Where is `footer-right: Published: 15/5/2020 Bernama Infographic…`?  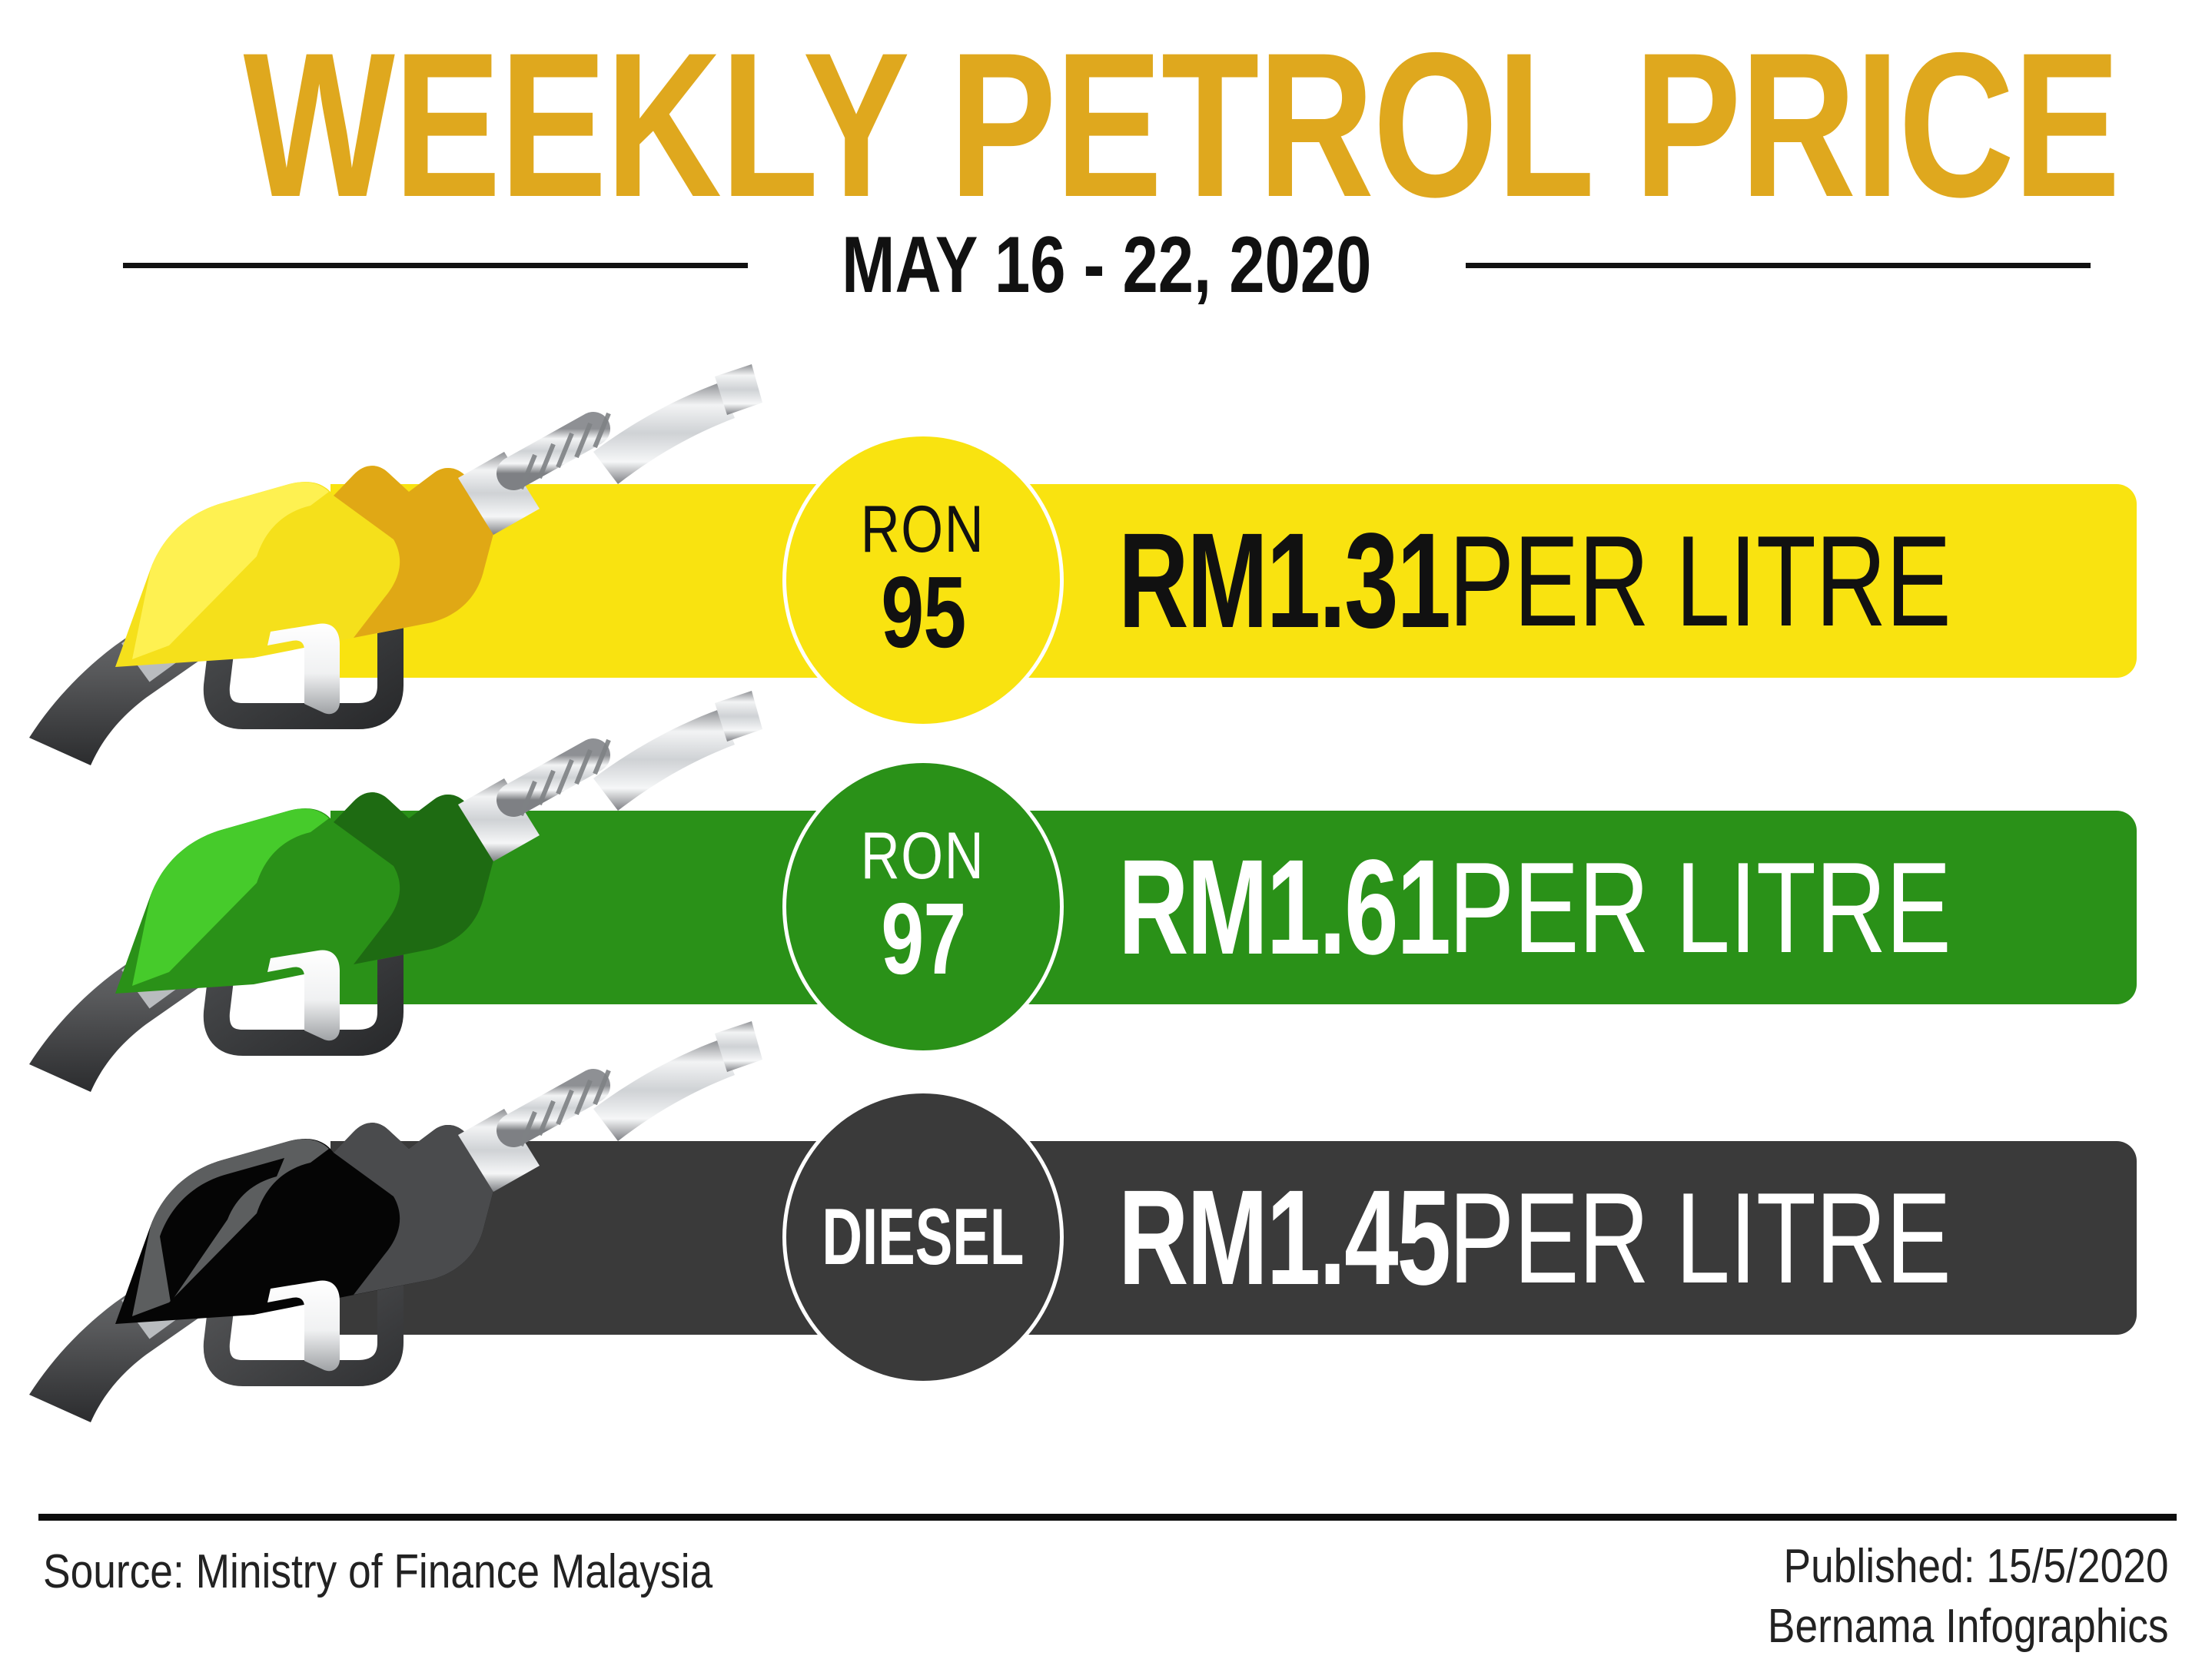
footer-right: Published: 15/5/2020 Bernama Infographic… is located at coordinates (1935, 1596).